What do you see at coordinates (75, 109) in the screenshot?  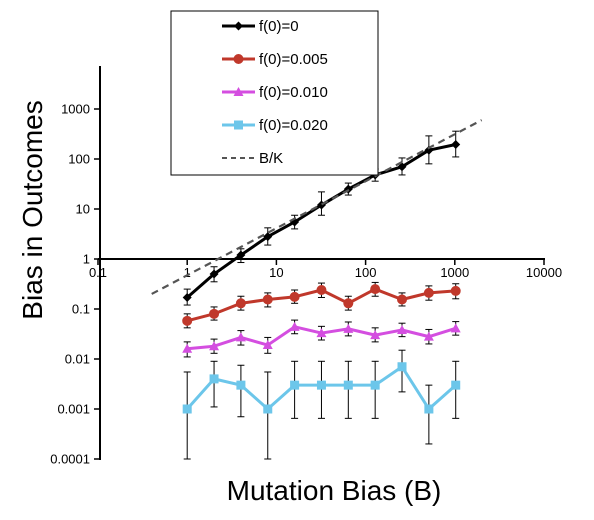 I see `y-tick-label: 1000` at bounding box center [75, 109].